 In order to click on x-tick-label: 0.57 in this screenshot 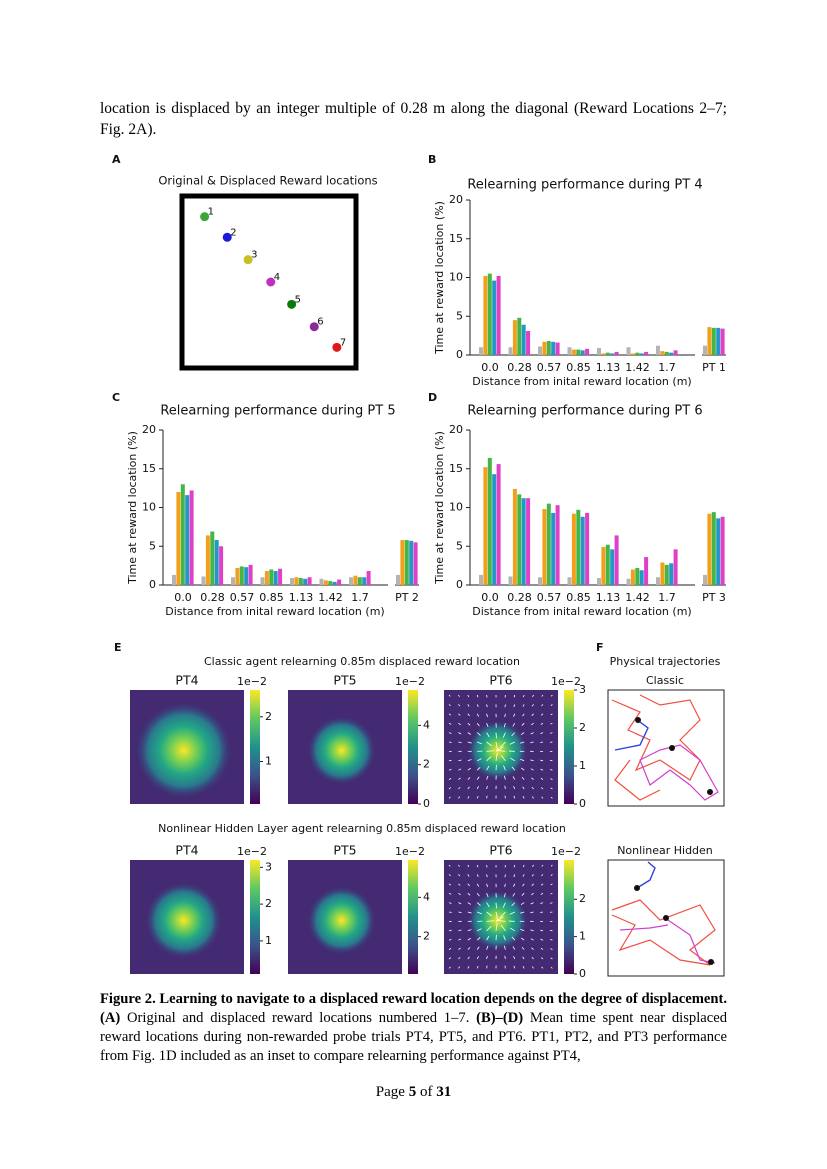, I will do `click(242, 597)`.